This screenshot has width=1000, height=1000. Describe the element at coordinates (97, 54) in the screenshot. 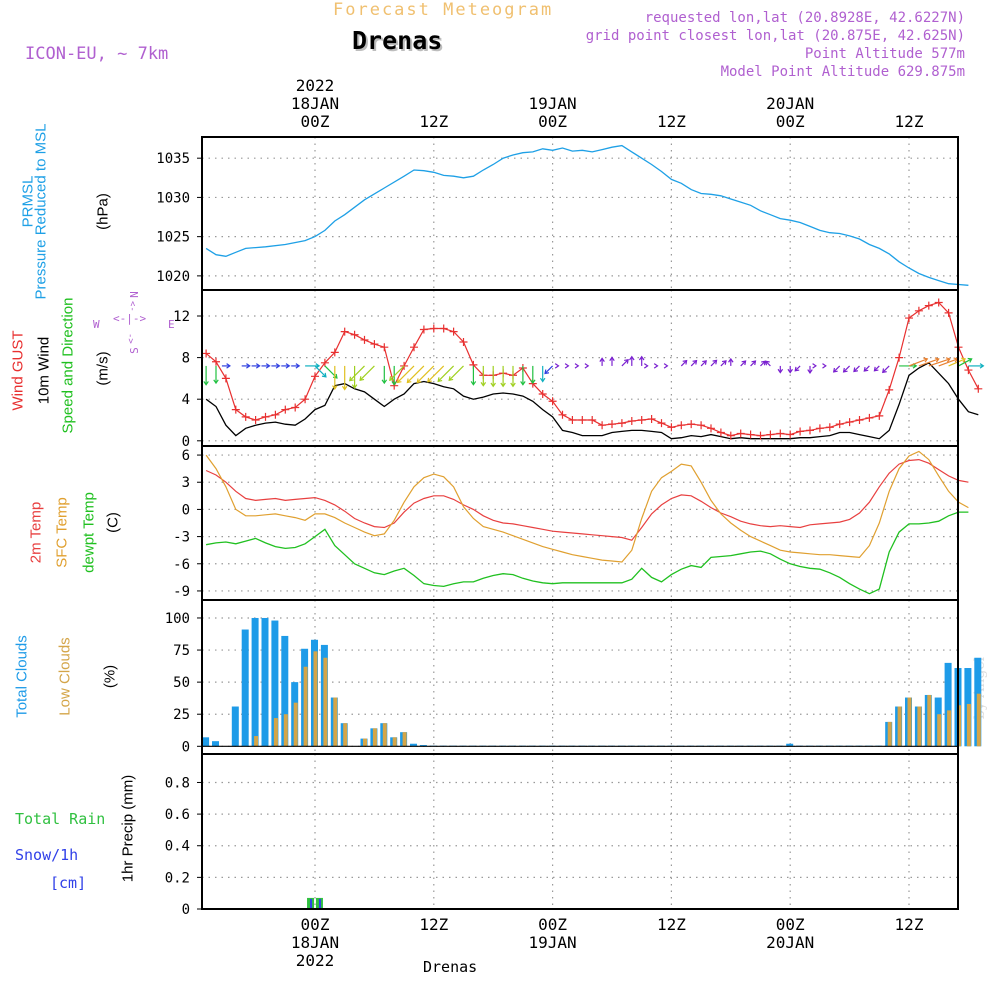

I see `model-label: ICON-EU, ~ 7km` at that location.